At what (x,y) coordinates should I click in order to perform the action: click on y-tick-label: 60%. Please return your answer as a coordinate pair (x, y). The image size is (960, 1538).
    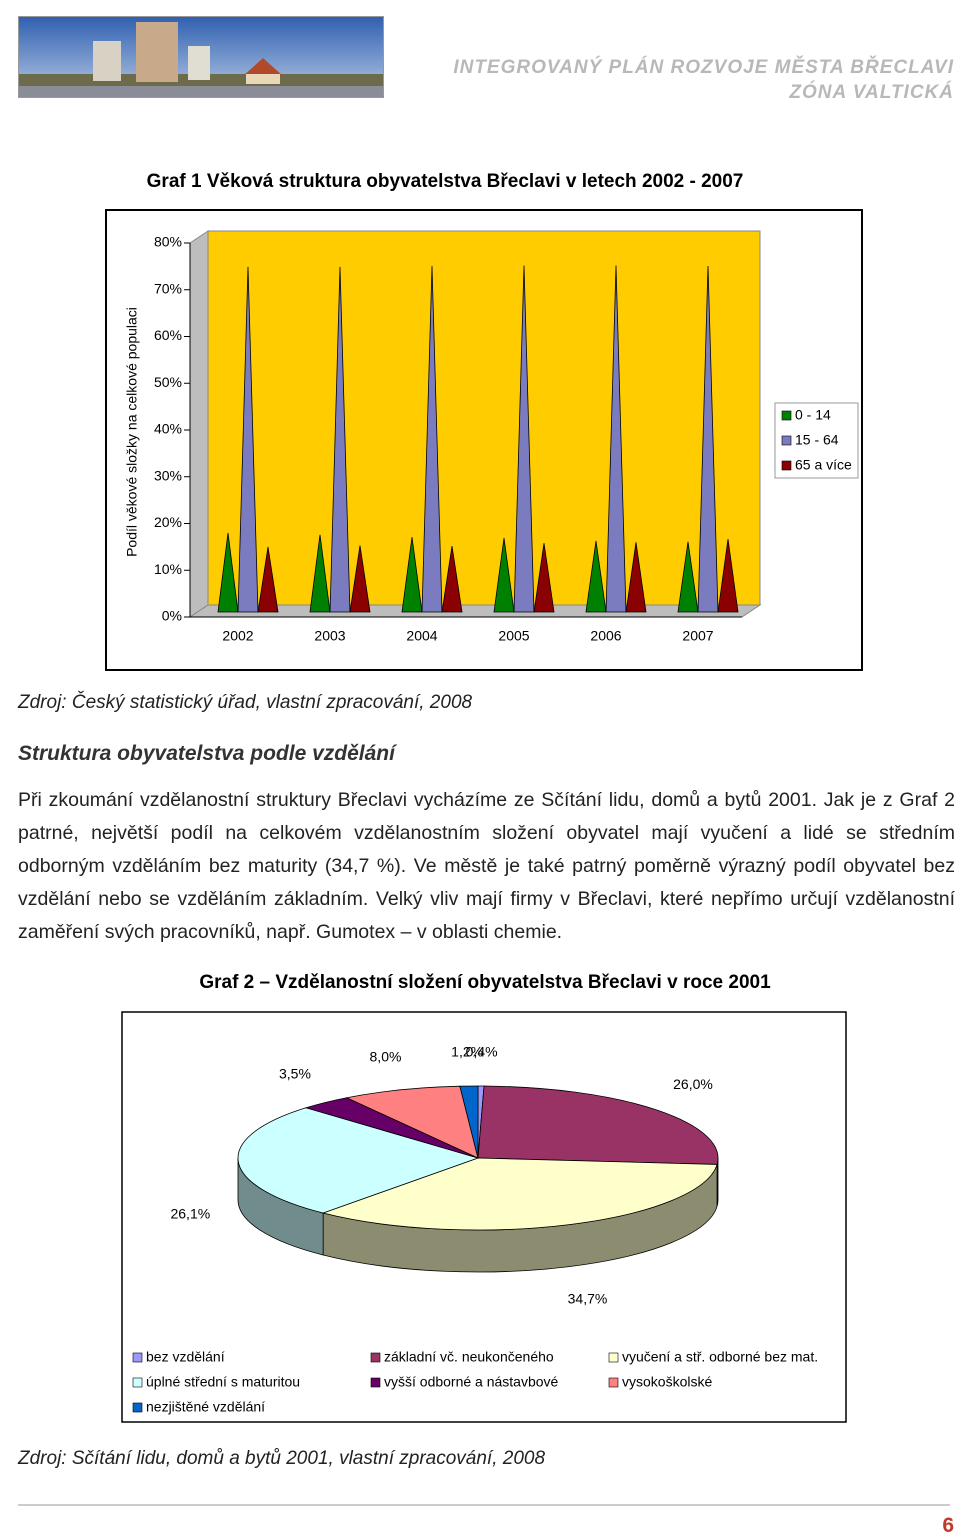
    Looking at the image, I should click on (168, 335).